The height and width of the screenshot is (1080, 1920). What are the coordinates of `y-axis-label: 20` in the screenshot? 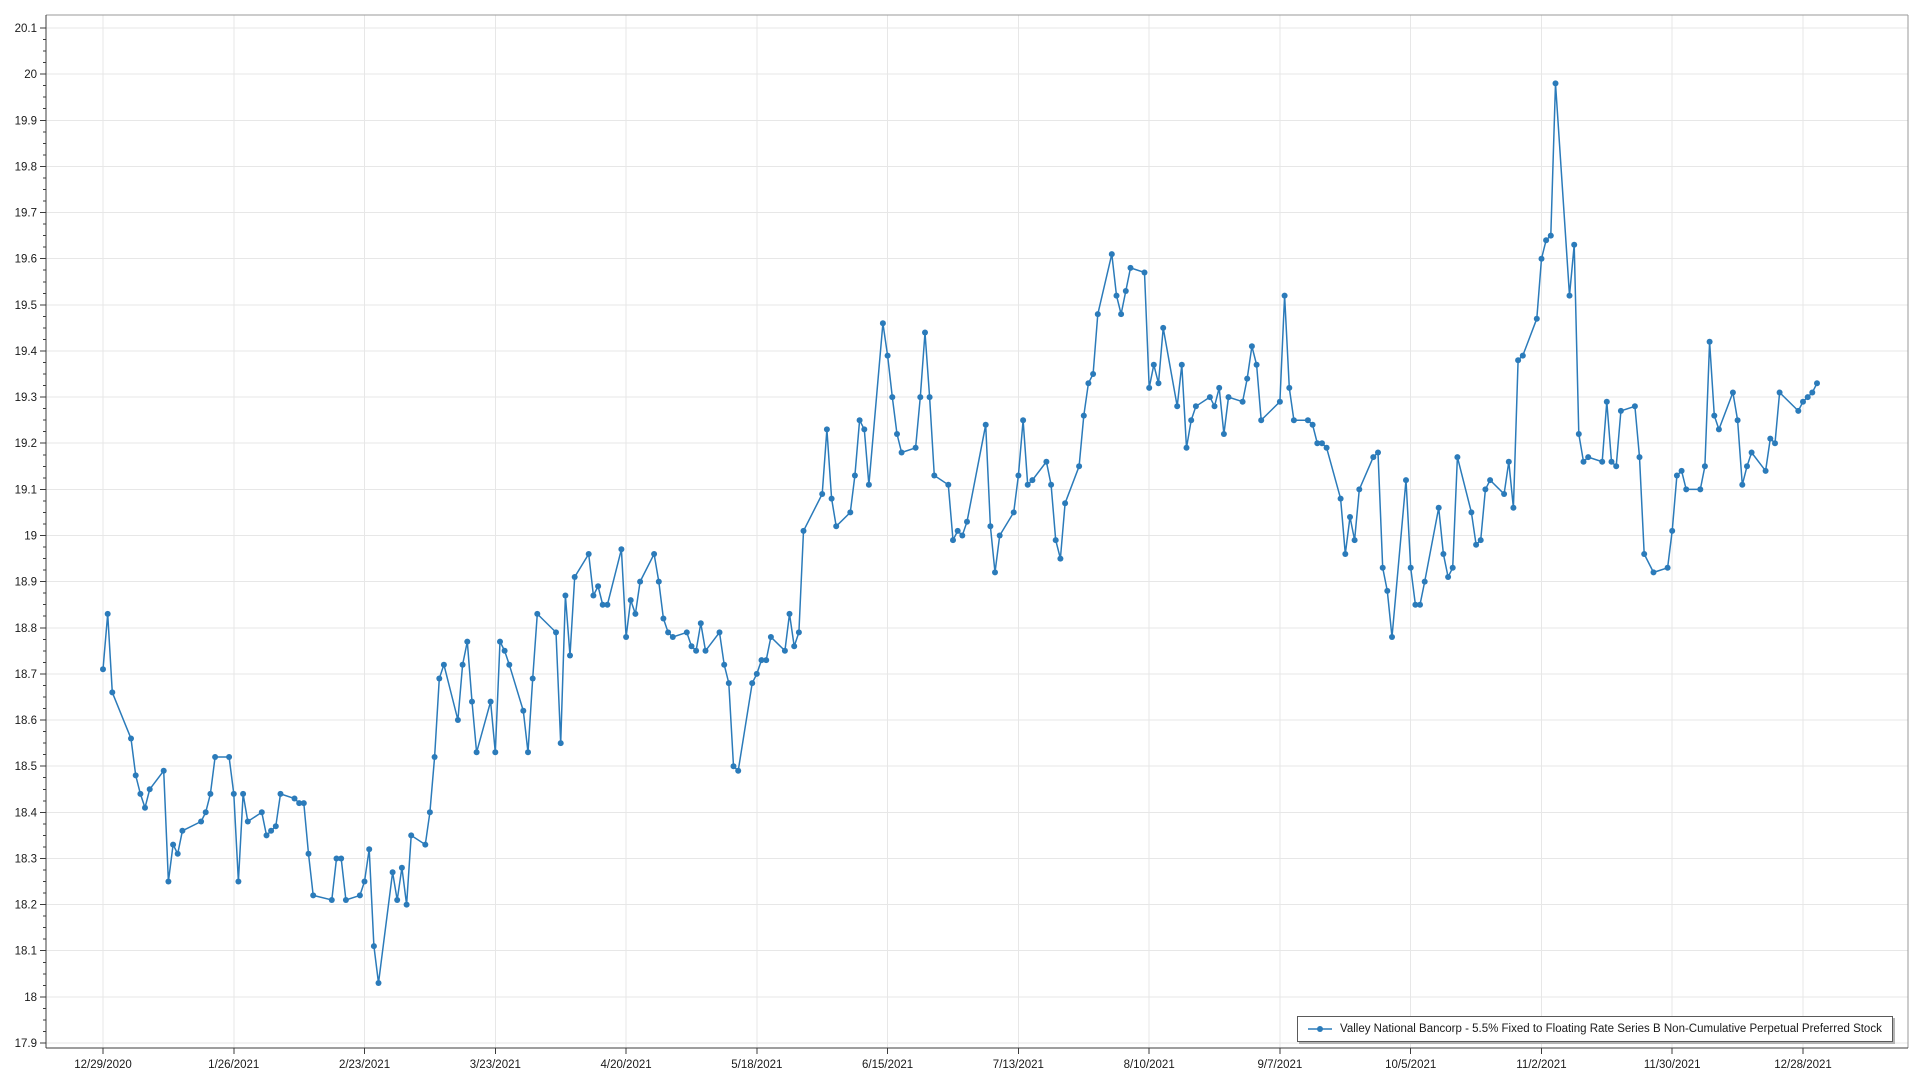 It's located at (30, 75).